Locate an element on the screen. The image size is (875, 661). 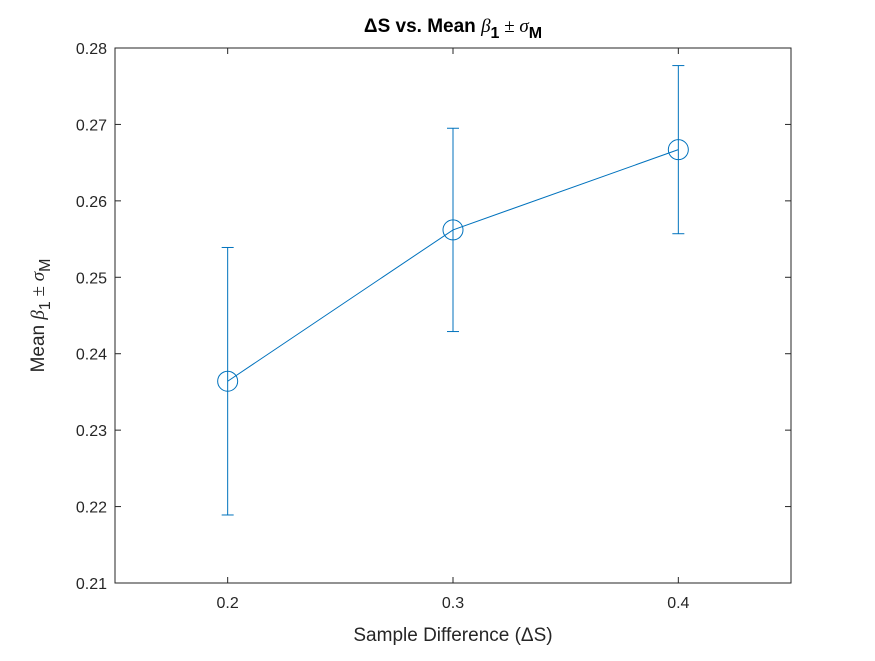
y-tick-label: 0.22 is located at coordinates (91, 508).